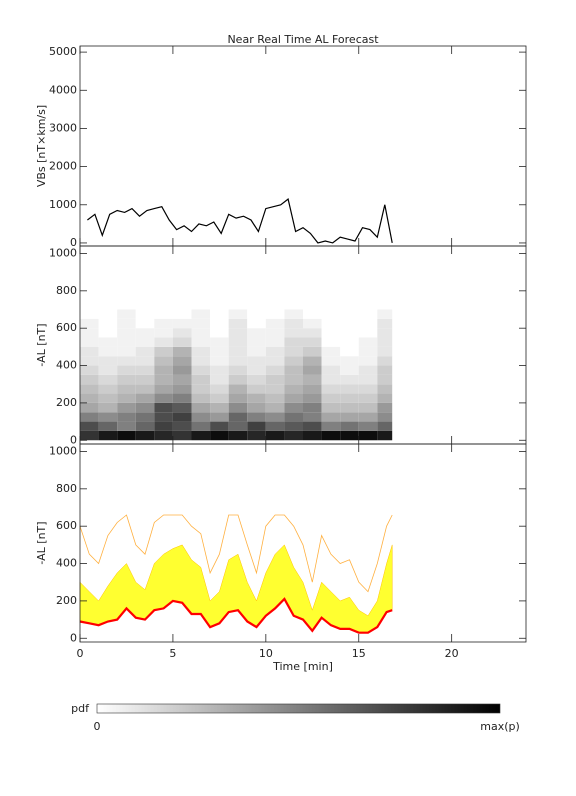 The height and width of the screenshot is (796, 576). I want to click on y-tick-label: 4000, so click(63, 89).